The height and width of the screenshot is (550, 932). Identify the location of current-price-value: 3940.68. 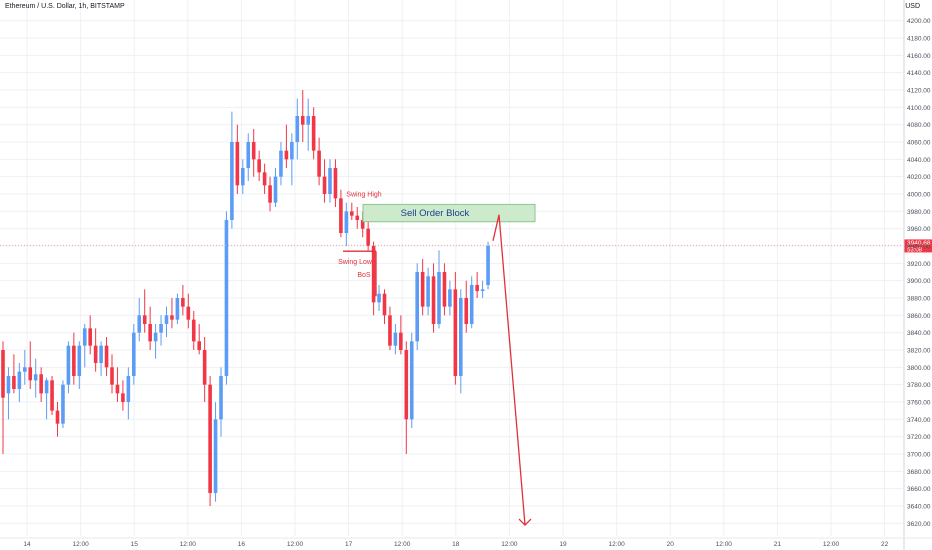
(919, 243).